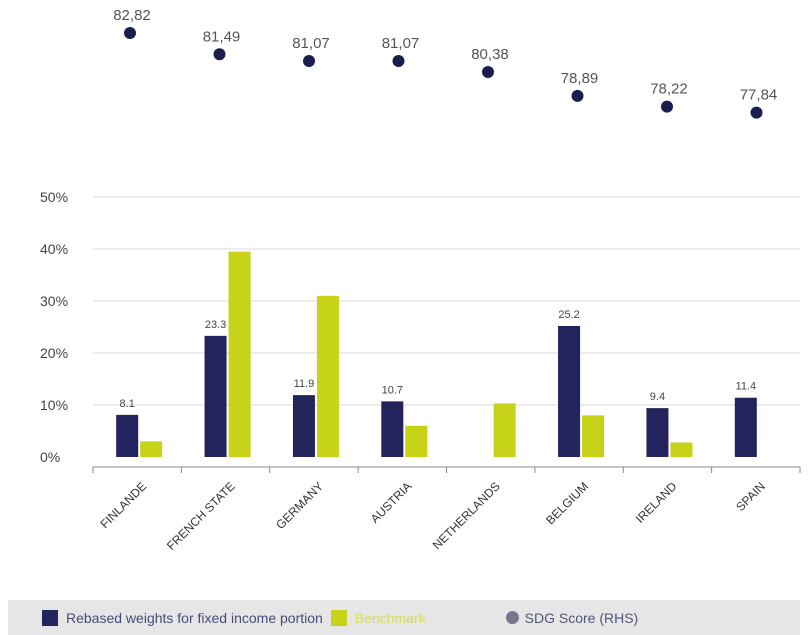 The height and width of the screenshot is (635, 808). What do you see at coordinates (123, 505) in the screenshot?
I see `category-label: FINLANDE` at bounding box center [123, 505].